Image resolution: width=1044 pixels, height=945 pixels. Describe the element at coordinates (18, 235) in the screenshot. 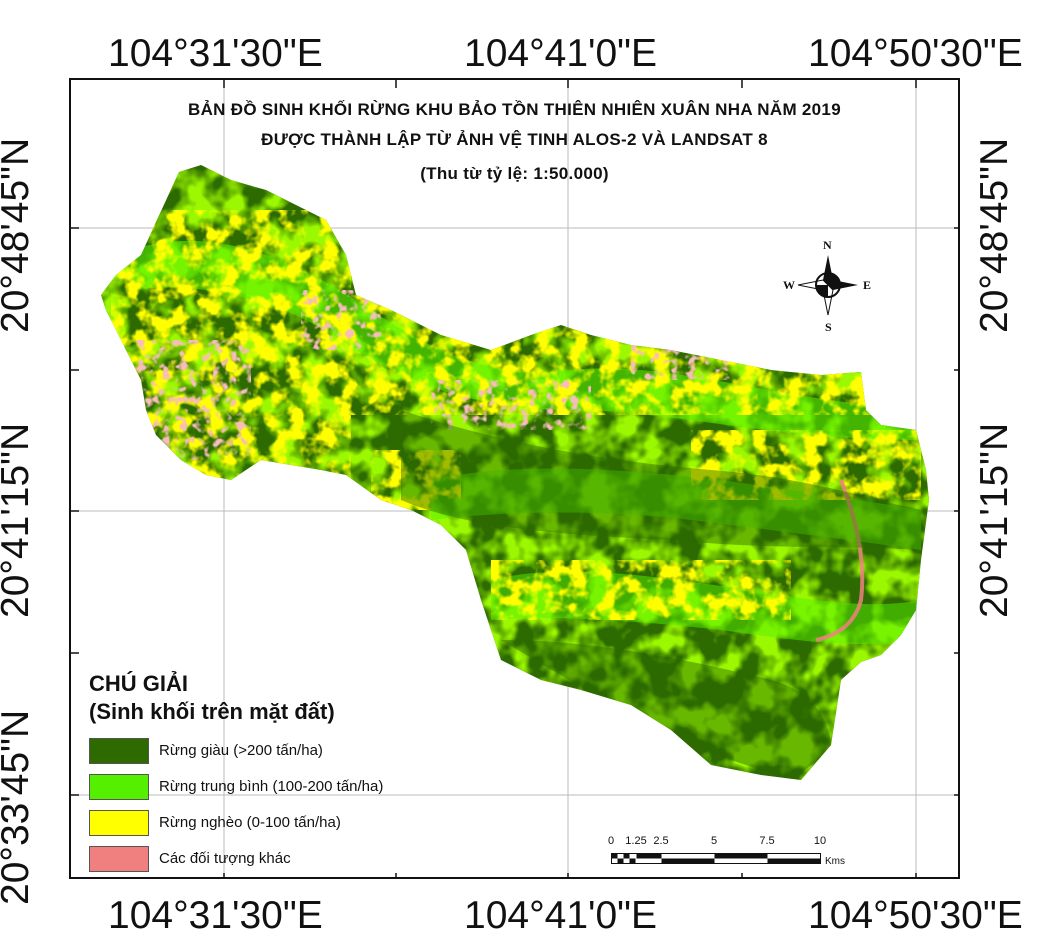

I see `lat-label-left-1: 20°48'45"N` at that location.